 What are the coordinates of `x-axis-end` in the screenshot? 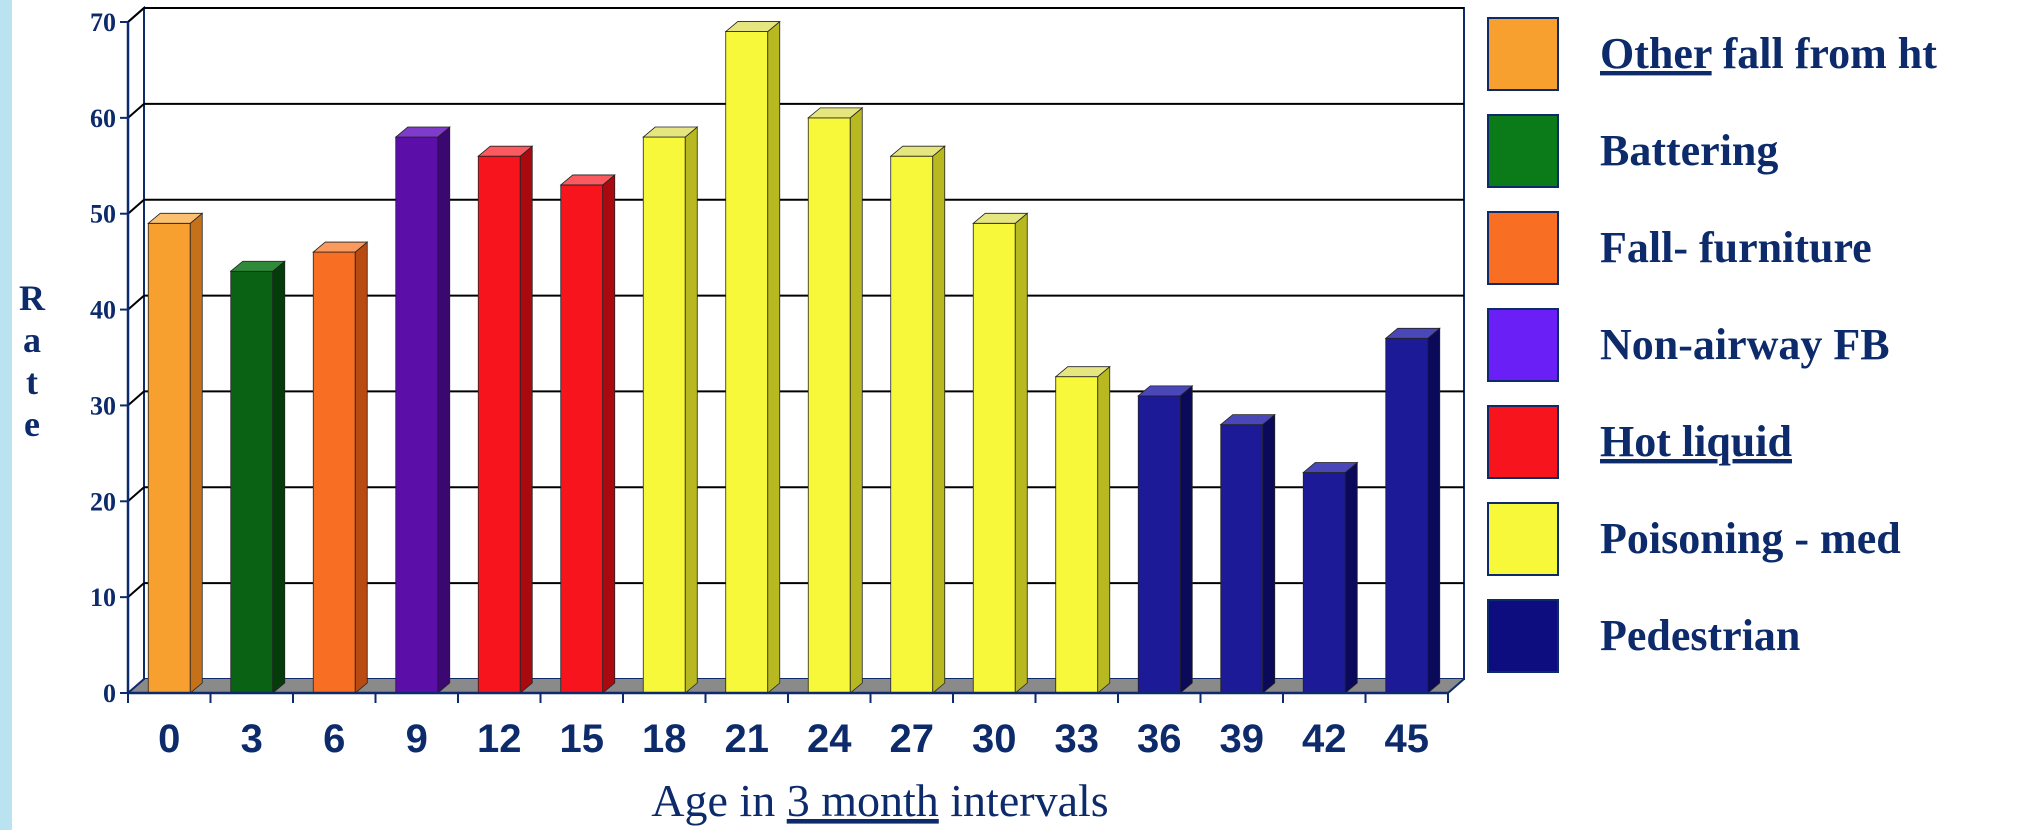 It's located at (1456, 686).